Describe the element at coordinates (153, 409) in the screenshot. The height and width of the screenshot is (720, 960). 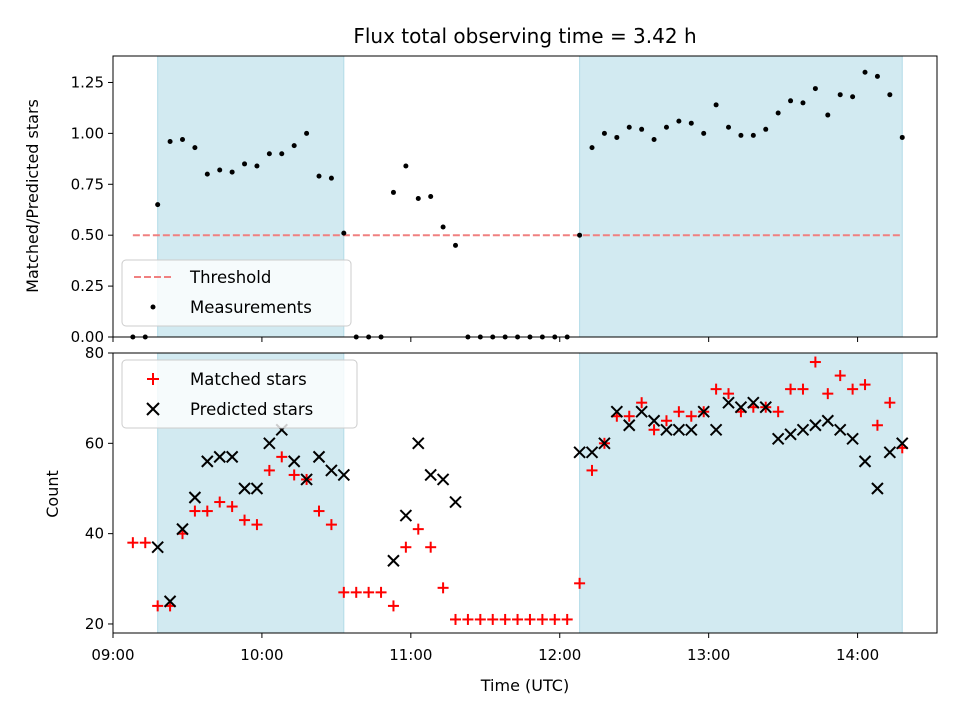
I see `legend-predicted-swatch` at that location.